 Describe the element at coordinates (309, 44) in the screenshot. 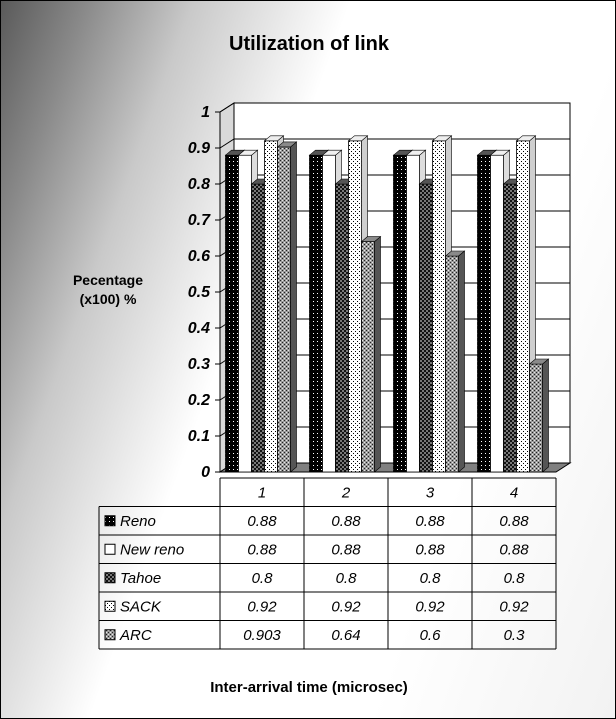

I see `chart-title: Utilization of link` at that location.